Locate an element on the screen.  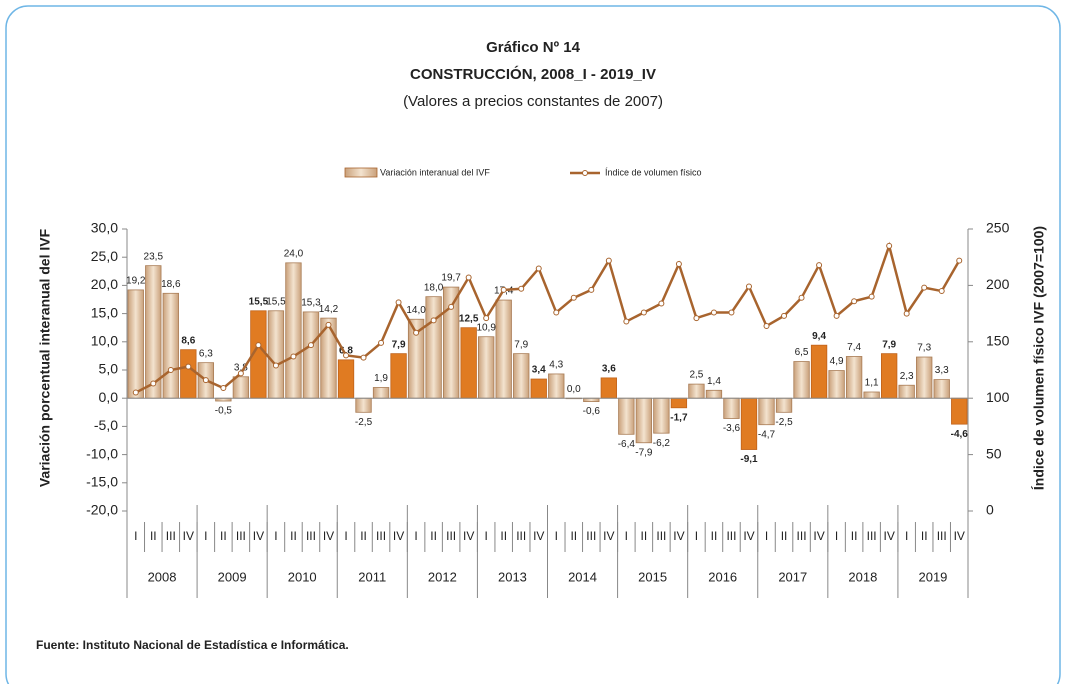
y-tick-label: -15,0 is located at coordinates (102, 482).